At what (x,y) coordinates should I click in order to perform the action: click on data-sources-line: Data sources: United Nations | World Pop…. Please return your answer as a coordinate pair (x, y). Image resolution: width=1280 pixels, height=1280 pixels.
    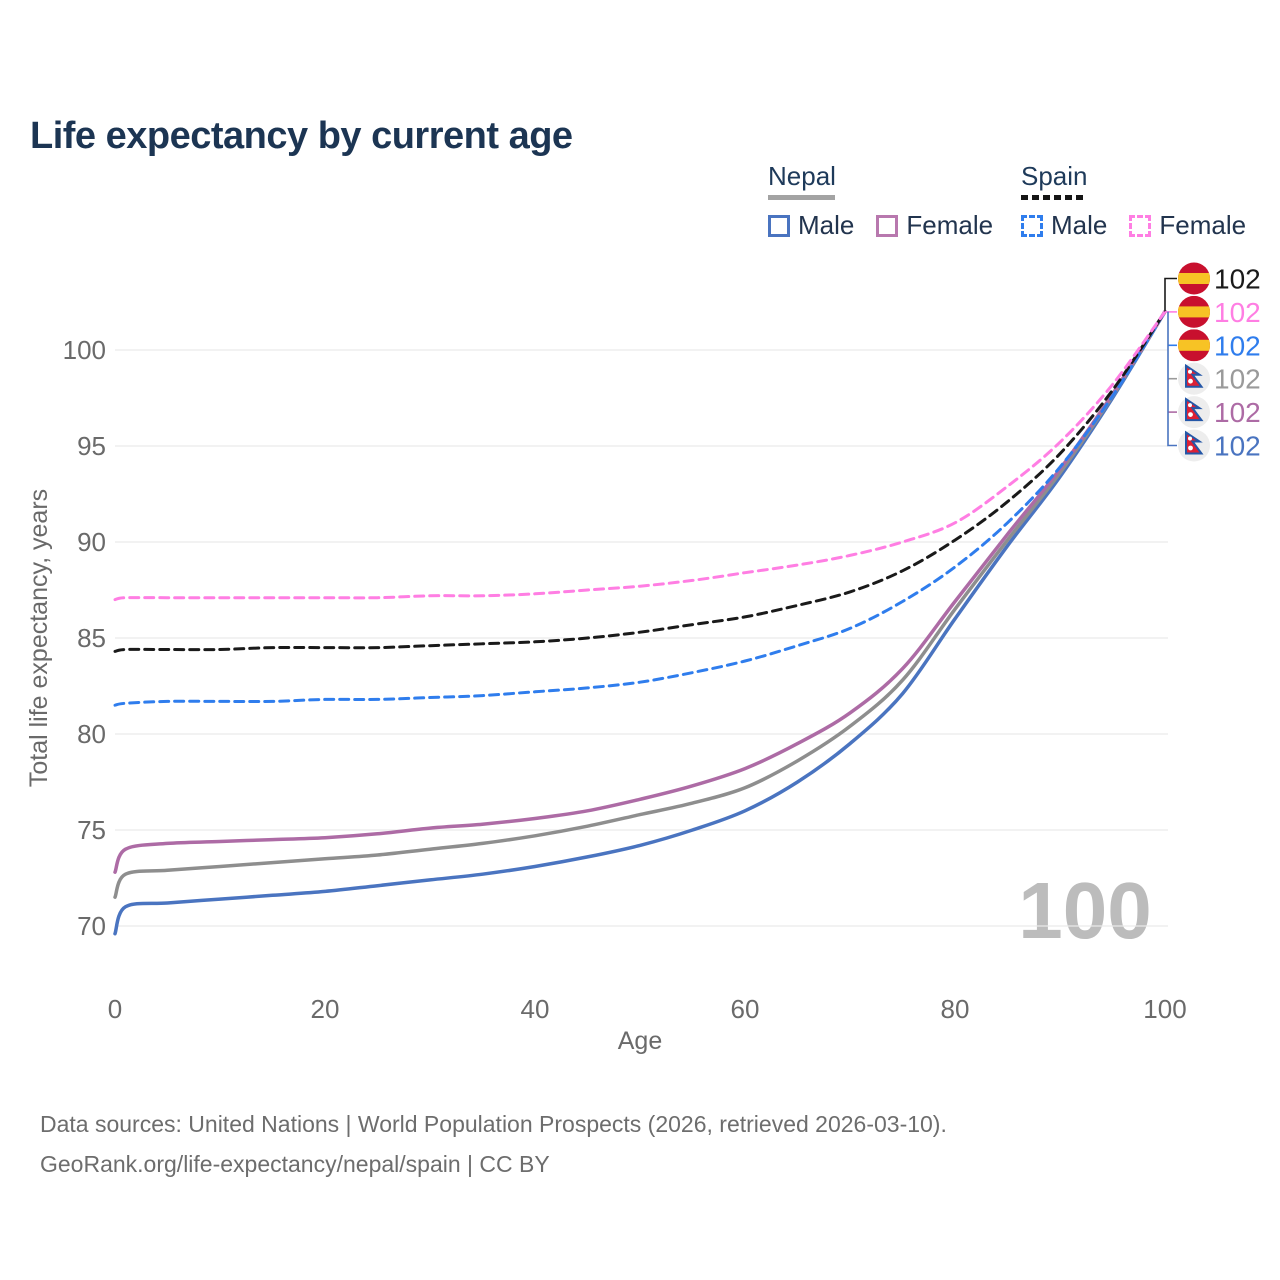
    Looking at the image, I should click on (493, 1124).